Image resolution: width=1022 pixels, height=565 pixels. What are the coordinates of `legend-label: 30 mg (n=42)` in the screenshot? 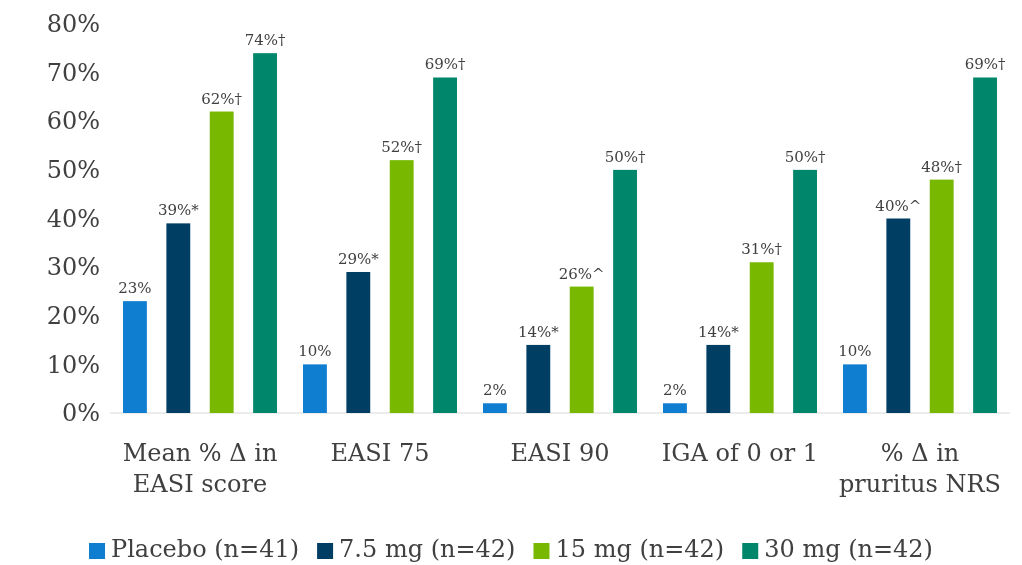 It's located at (848, 549).